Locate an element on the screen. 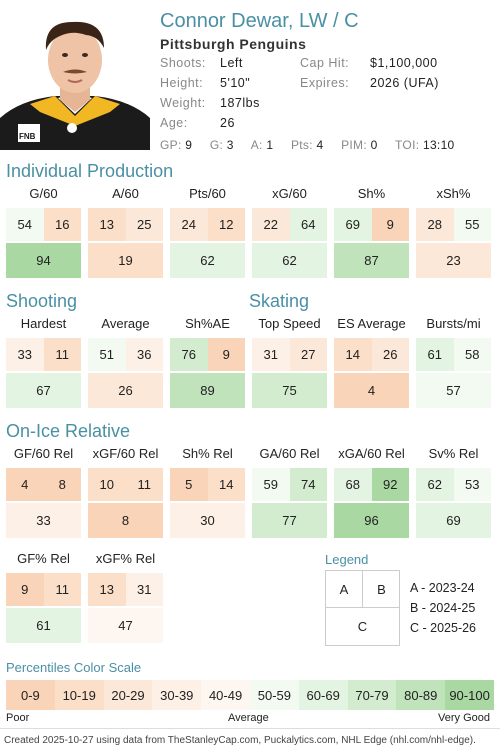  metric-value-b: 27 is located at coordinates (308, 354).